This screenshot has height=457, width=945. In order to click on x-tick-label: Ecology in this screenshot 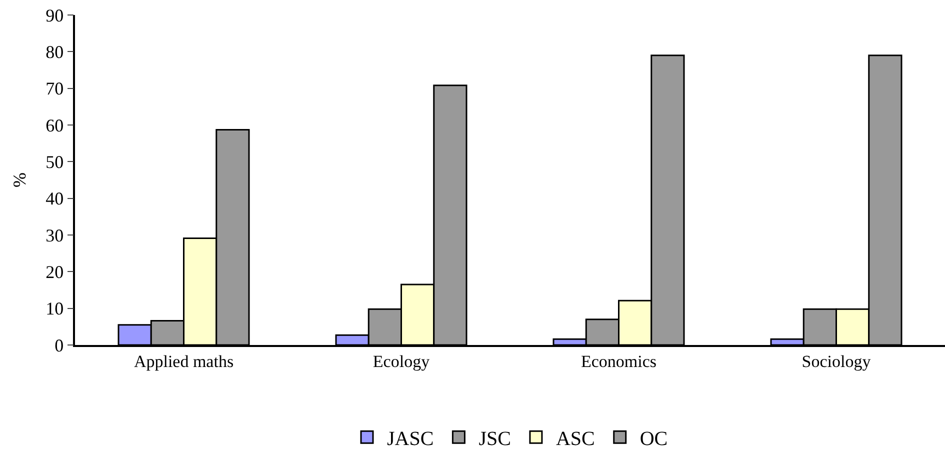, I will do `click(401, 362)`.